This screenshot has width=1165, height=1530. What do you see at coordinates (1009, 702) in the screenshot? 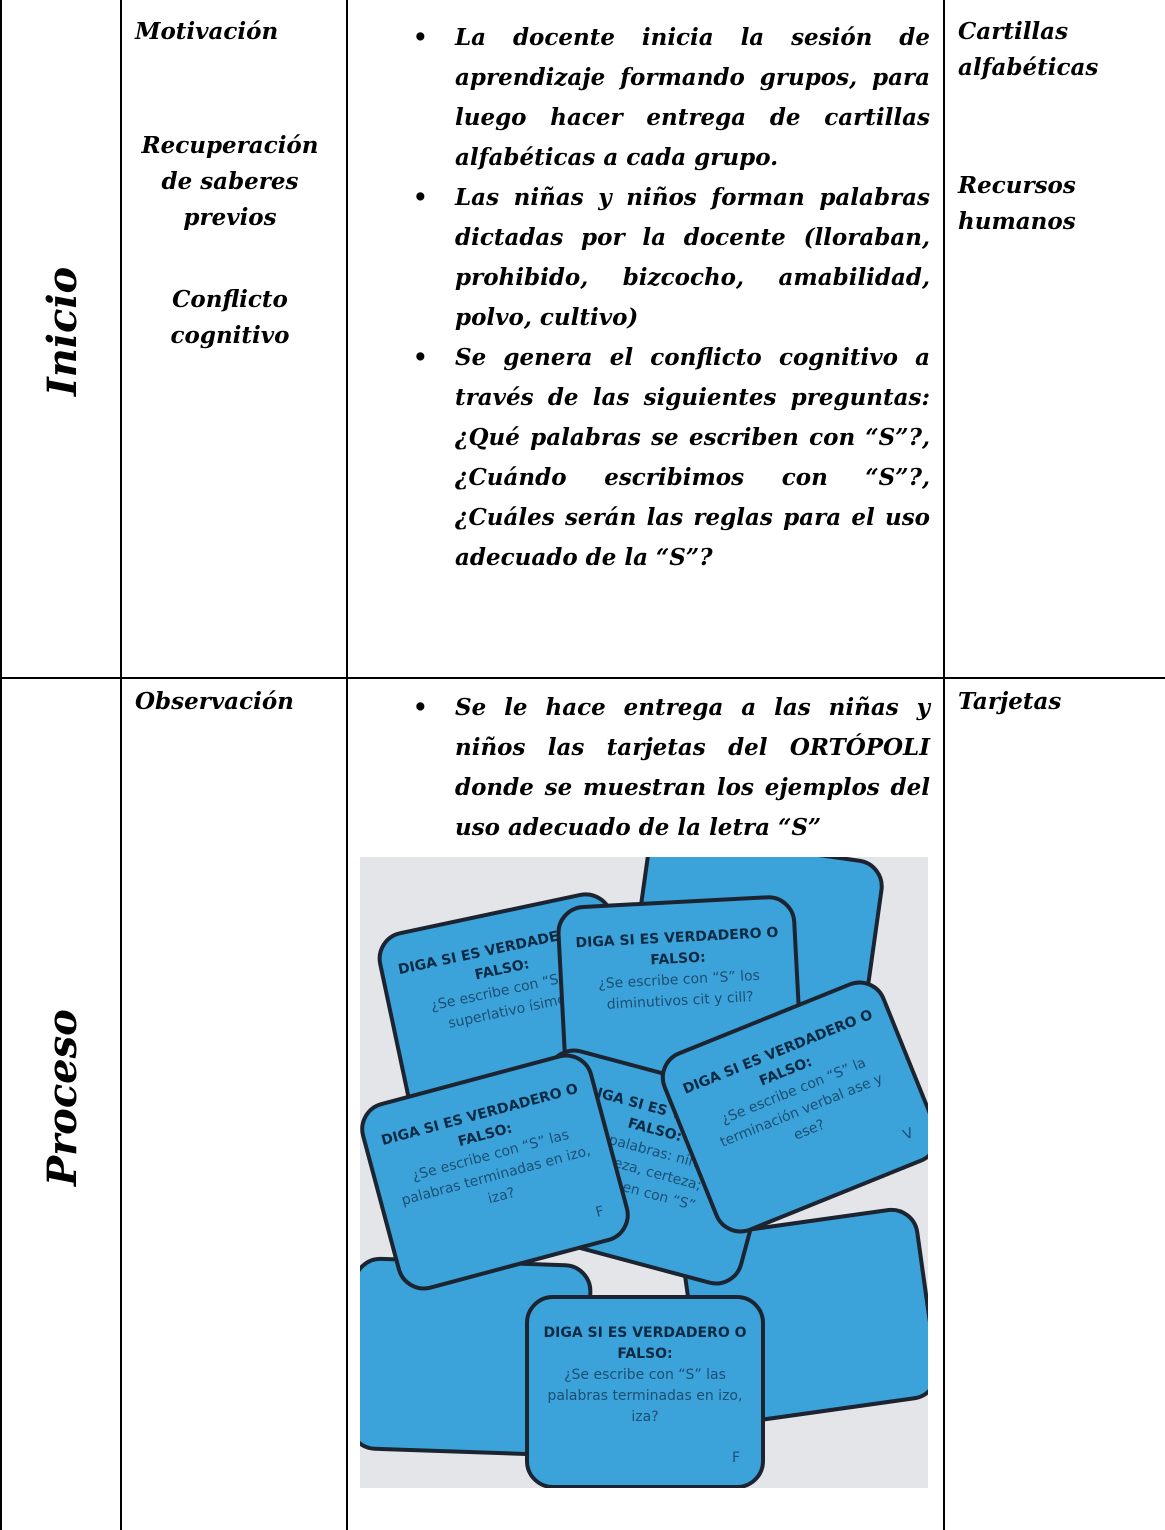
I see `resource: Tarjetas` at bounding box center [1009, 702].